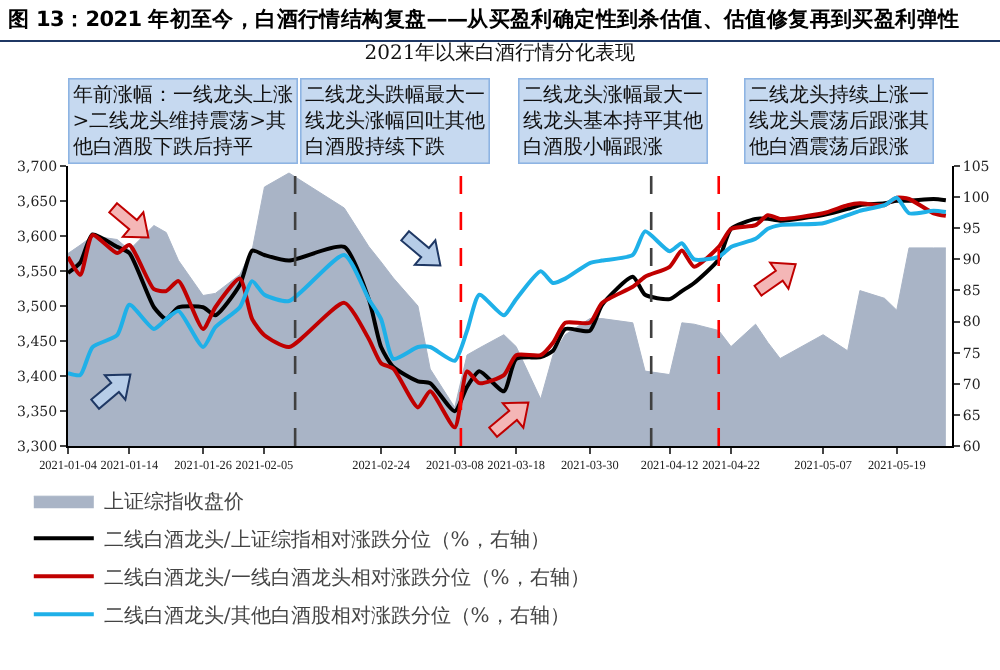  I want to click on chart-subtitle: 2021年以来白酒行情分化表现, so click(500, 53).